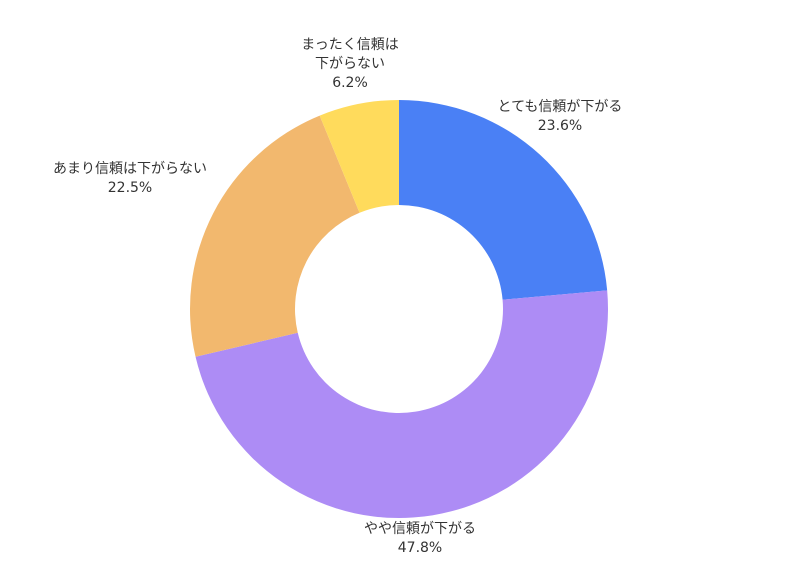 This screenshot has height=580, width=800. I want to click on slice-label-3: まったく信頼は 下がらない 6.2%, so click(350, 64).